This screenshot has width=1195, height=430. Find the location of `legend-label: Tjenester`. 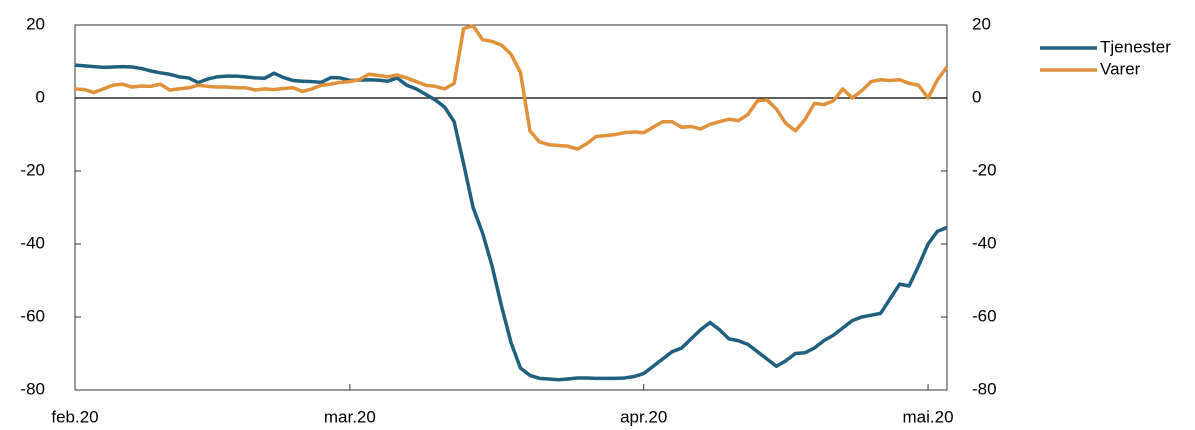

legend-label: Tjenester is located at coordinates (1135, 46).